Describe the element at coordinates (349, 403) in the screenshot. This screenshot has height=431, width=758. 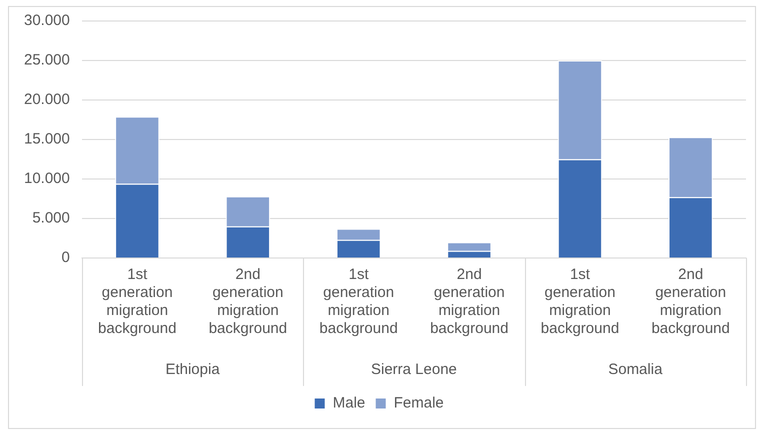
I see `legend-label: Male` at that location.